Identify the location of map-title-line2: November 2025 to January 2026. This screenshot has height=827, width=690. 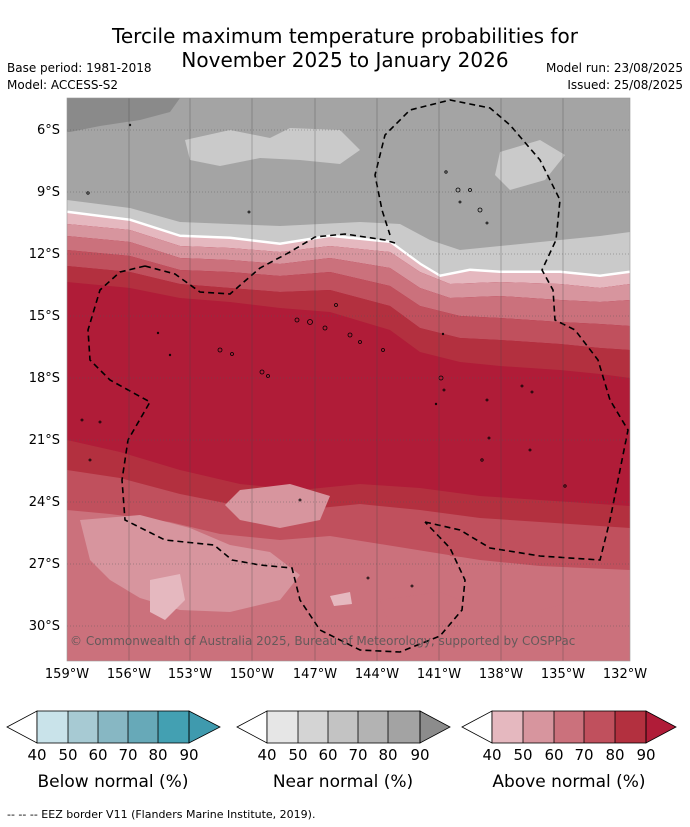
(345, 60).